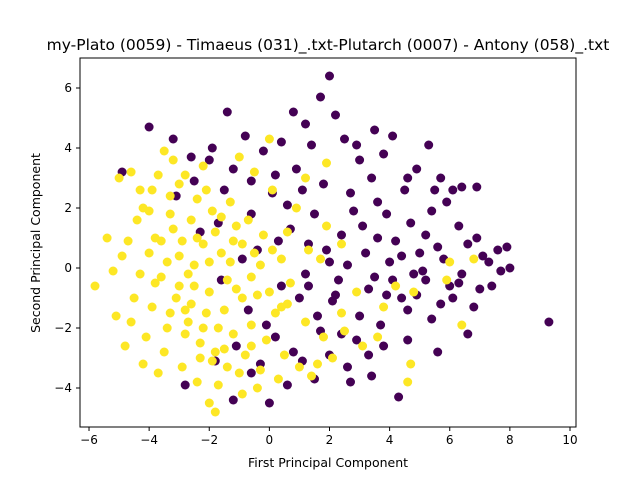 Image resolution: width=640 pixels, height=480 pixels. I want to click on y-tick-label: 6, so click(68, 88).